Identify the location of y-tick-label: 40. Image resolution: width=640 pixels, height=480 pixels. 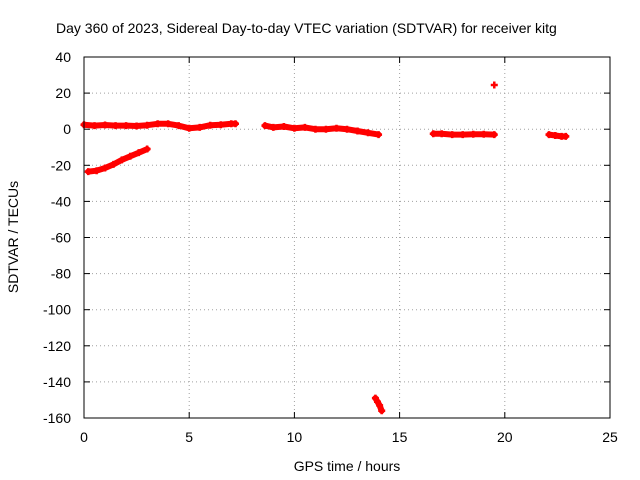
(63, 57).